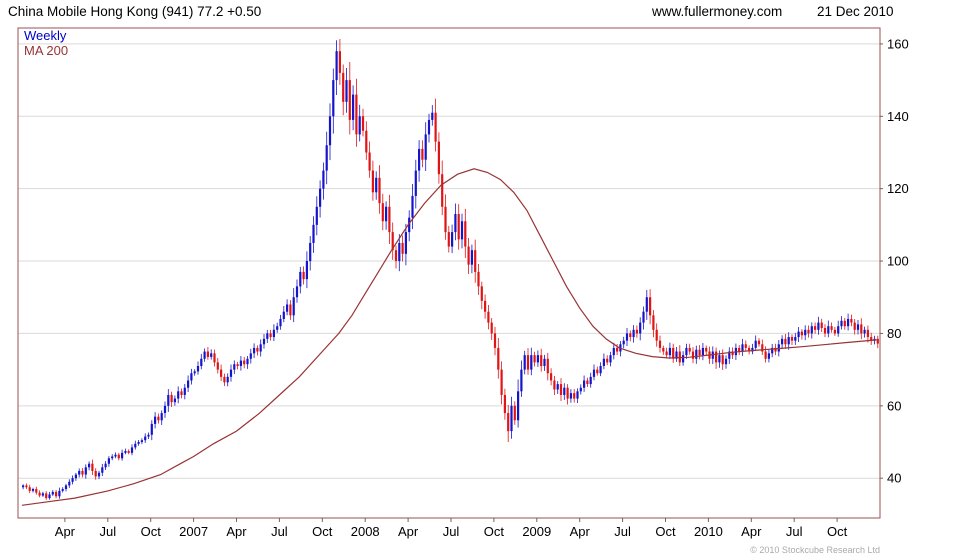 The width and height of the screenshot is (980, 560). I want to click on legend-ma-200: MA 200, so click(46, 50).